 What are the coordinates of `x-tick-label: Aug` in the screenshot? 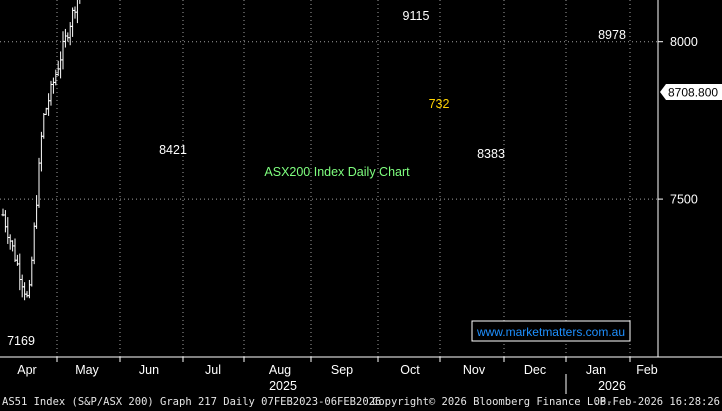 It's located at (280, 370).